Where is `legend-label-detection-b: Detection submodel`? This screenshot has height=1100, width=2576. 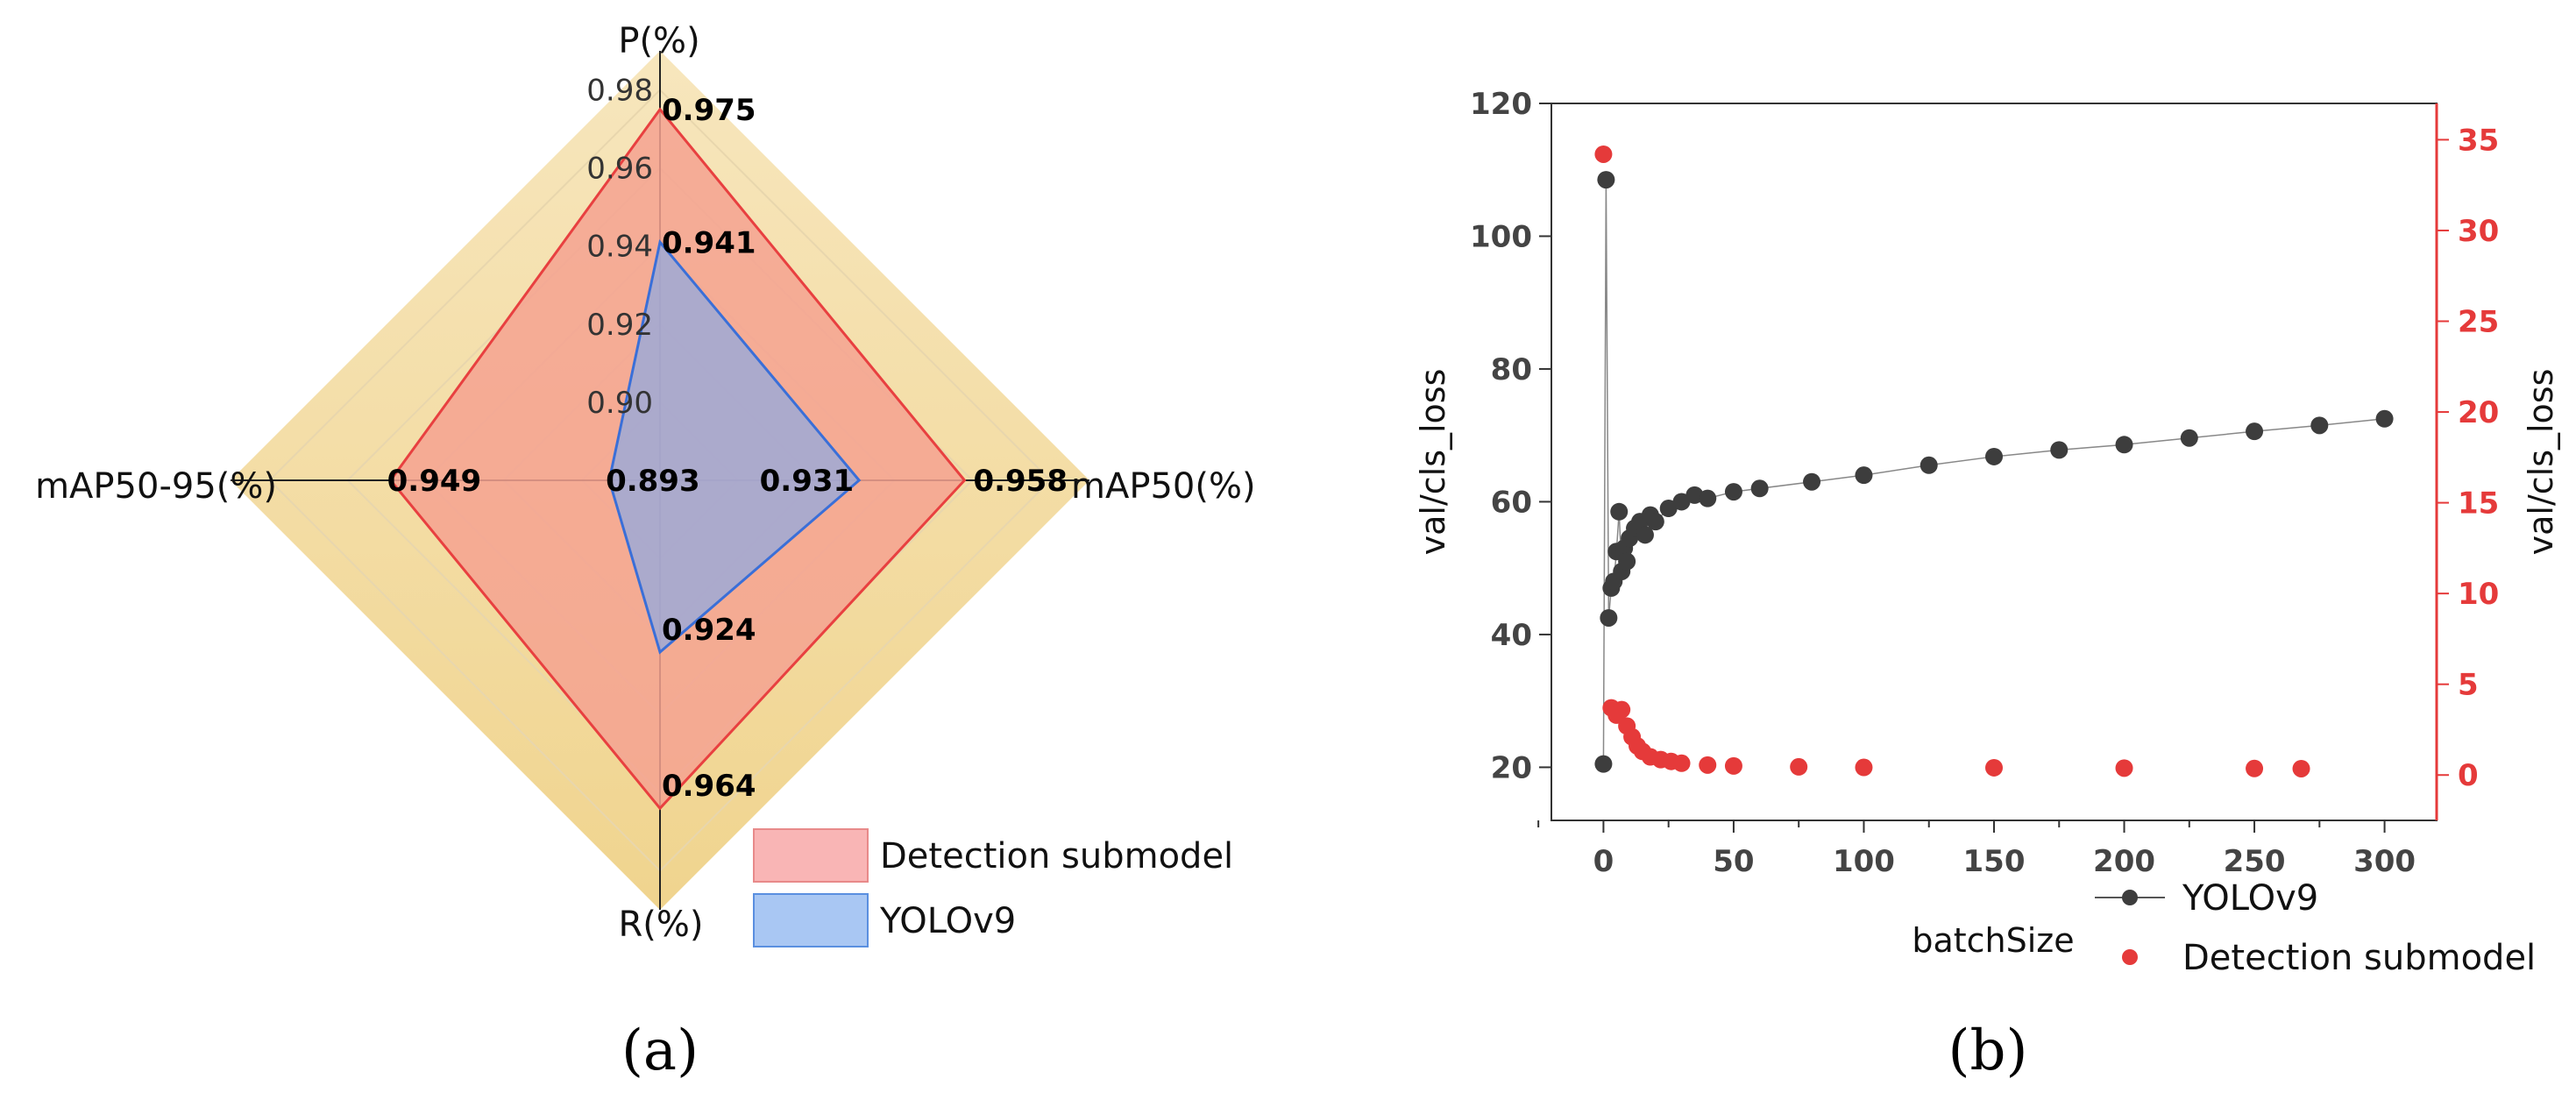 legend-label-detection-b: Detection submodel is located at coordinates (2359, 958).